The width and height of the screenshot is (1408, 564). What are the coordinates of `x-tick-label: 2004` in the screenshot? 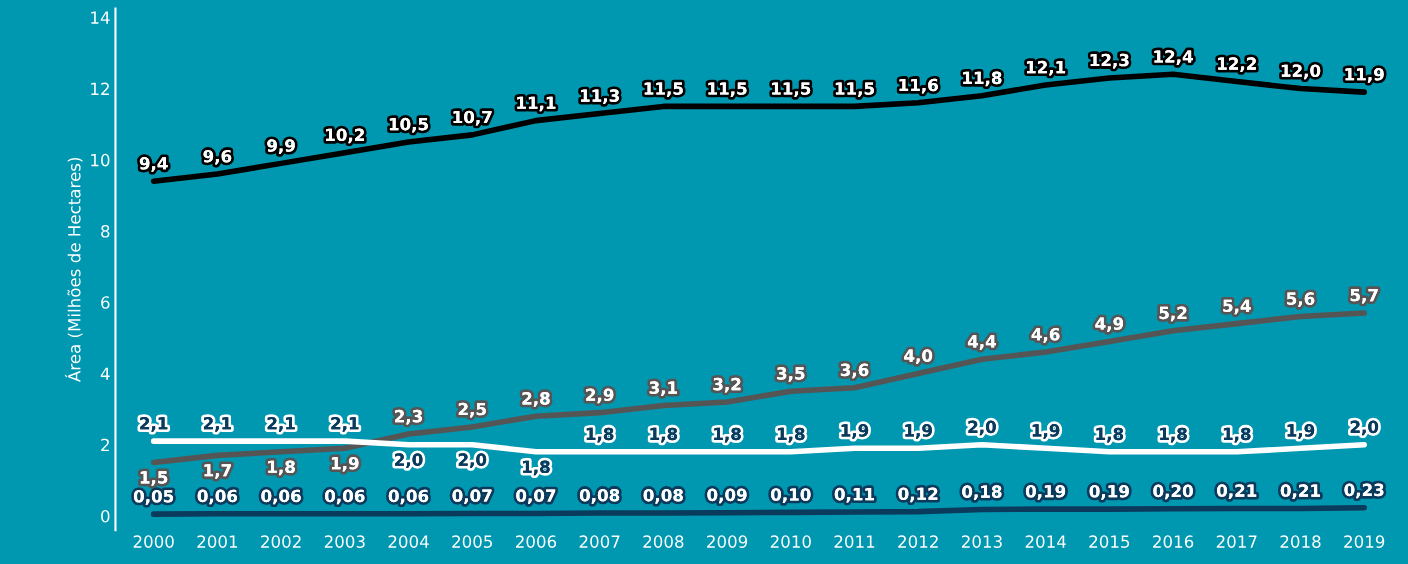 It's located at (408, 541).